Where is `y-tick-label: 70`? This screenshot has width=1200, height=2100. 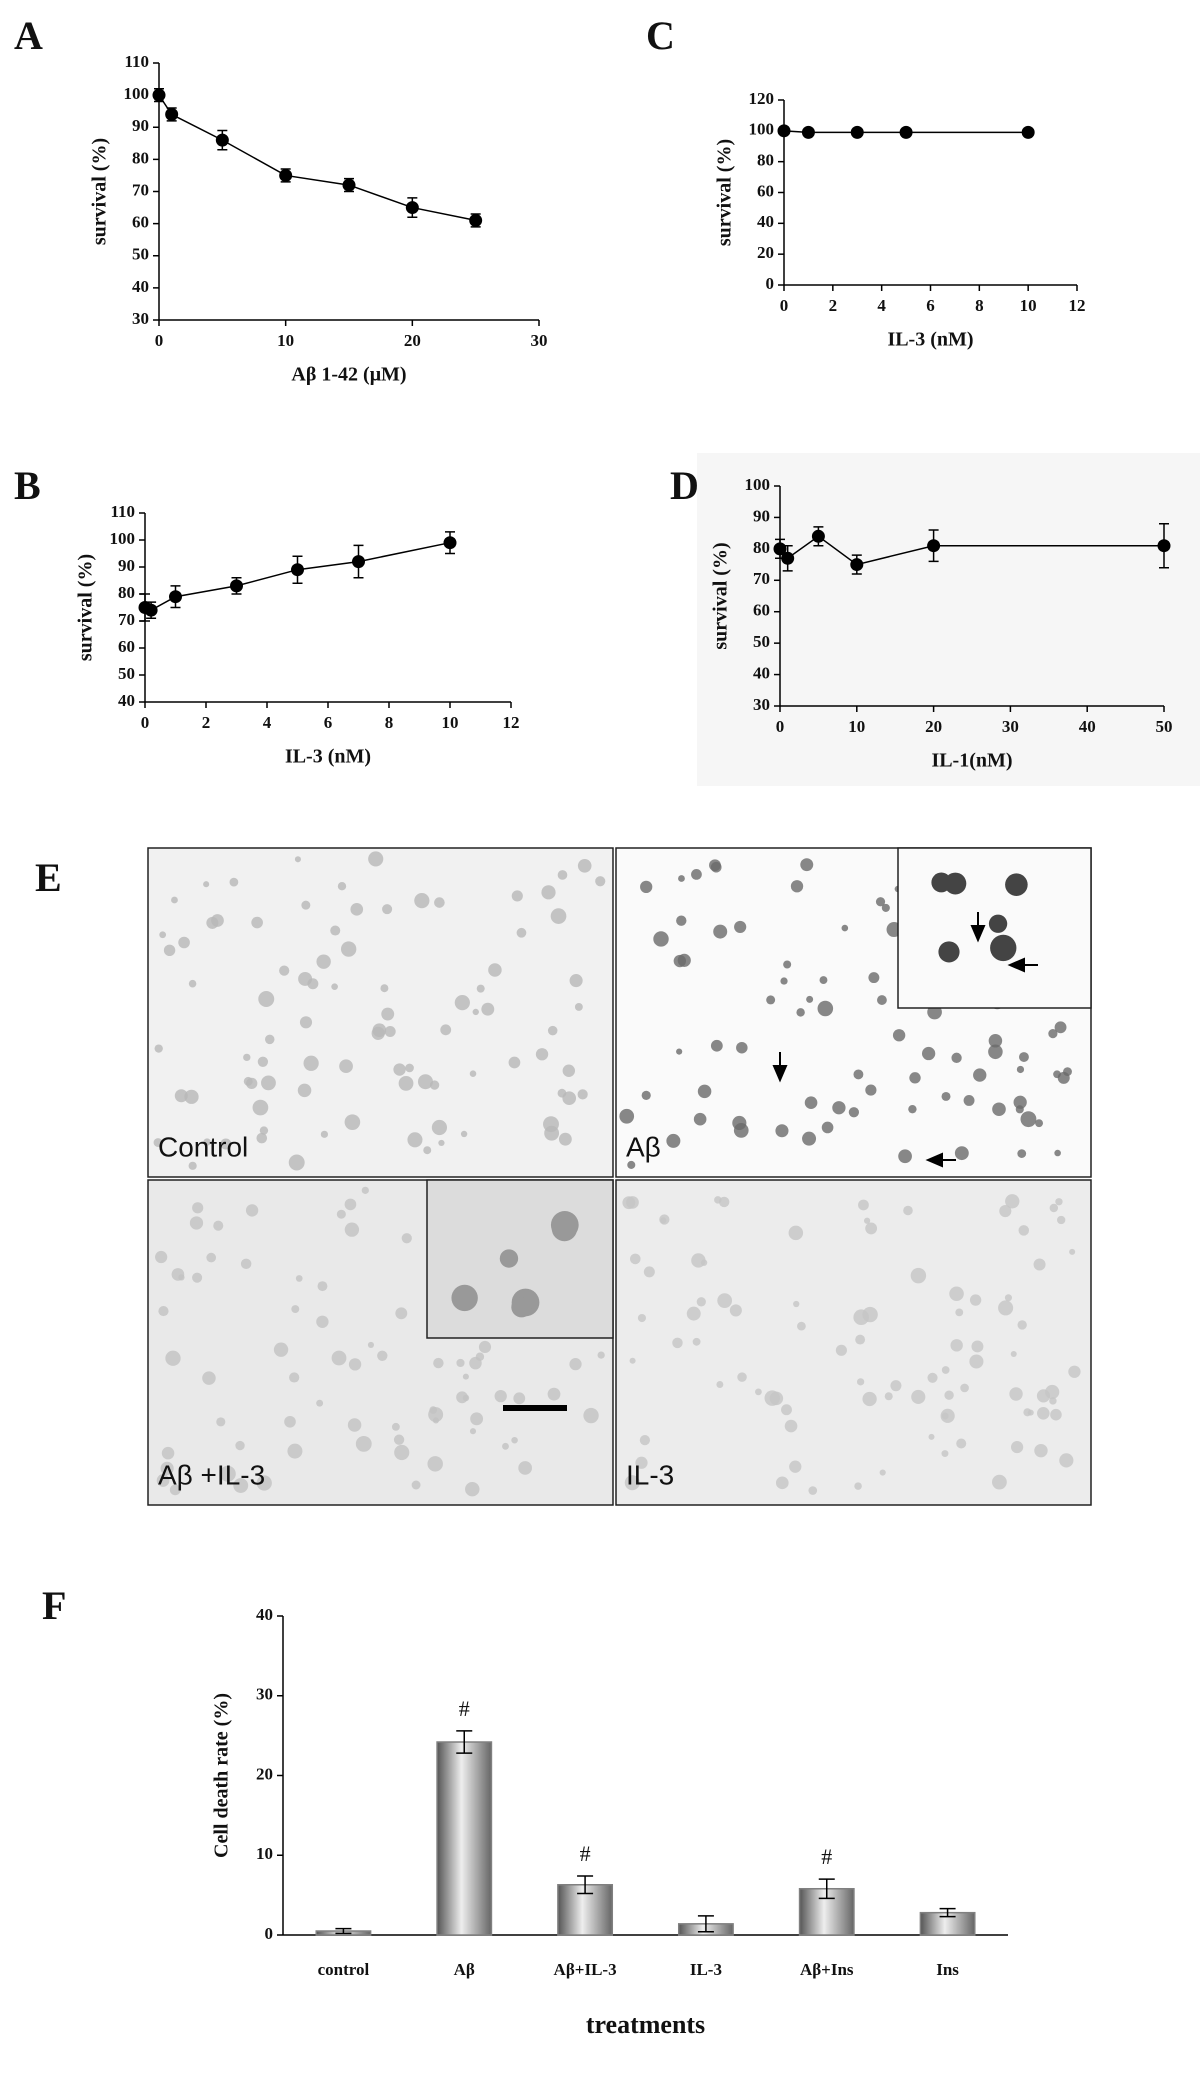 y-tick-label: 70 is located at coordinates (761, 578).